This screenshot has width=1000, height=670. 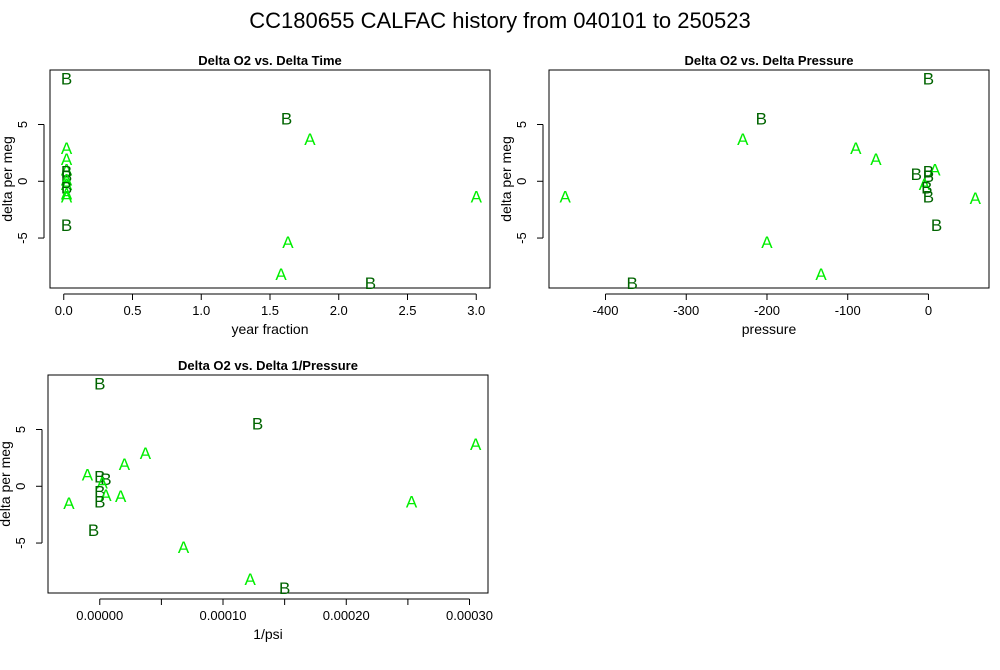 What do you see at coordinates (769, 329) in the screenshot?
I see `x-axis-title: pressure` at bounding box center [769, 329].